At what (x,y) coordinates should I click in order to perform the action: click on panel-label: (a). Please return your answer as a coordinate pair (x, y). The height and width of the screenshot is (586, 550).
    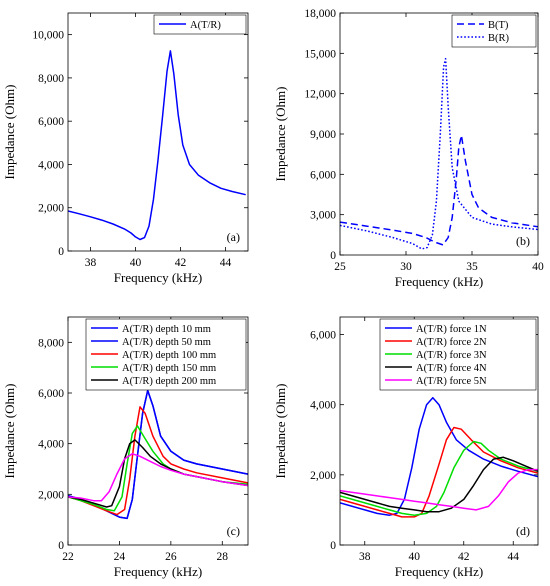
    Looking at the image, I should click on (233, 237).